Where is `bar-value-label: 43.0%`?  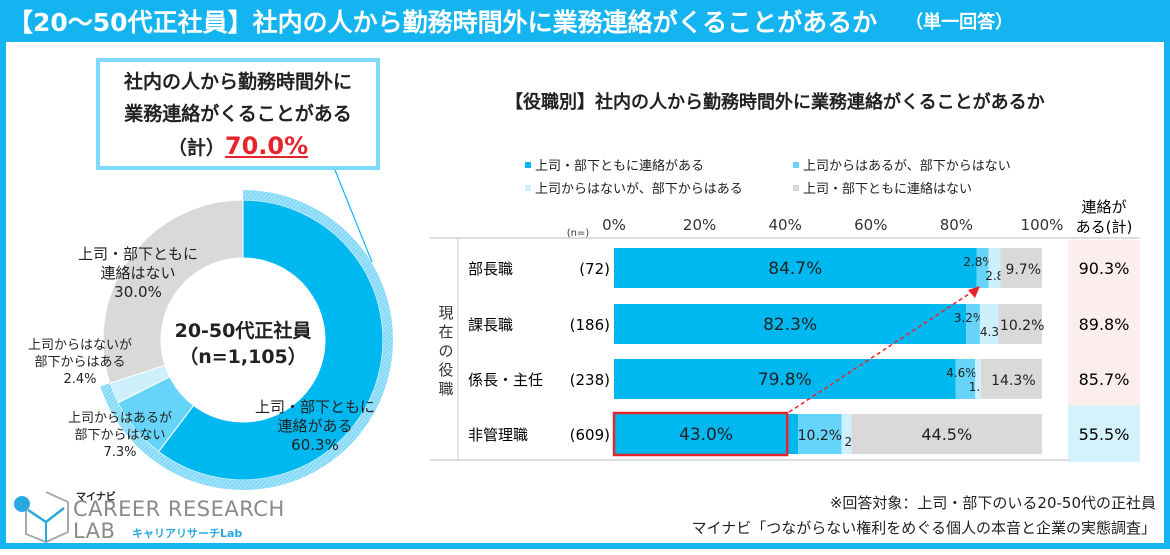 bar-value-label: 43.0% is located at coordinates (706, 435).